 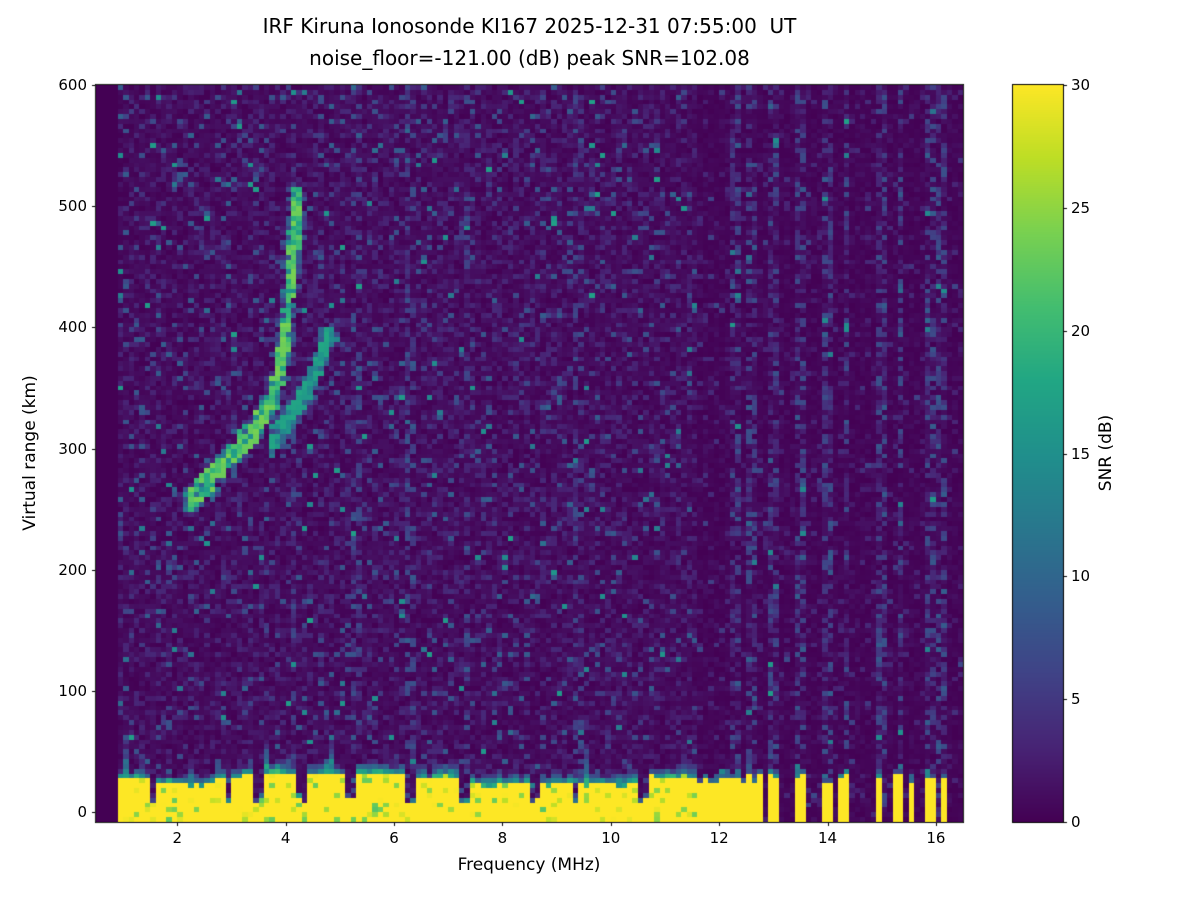 What do you see at coordinates (72, 327) in the screenshot?
I see `y-tick-label: 400` at bounding box center [72, 327].